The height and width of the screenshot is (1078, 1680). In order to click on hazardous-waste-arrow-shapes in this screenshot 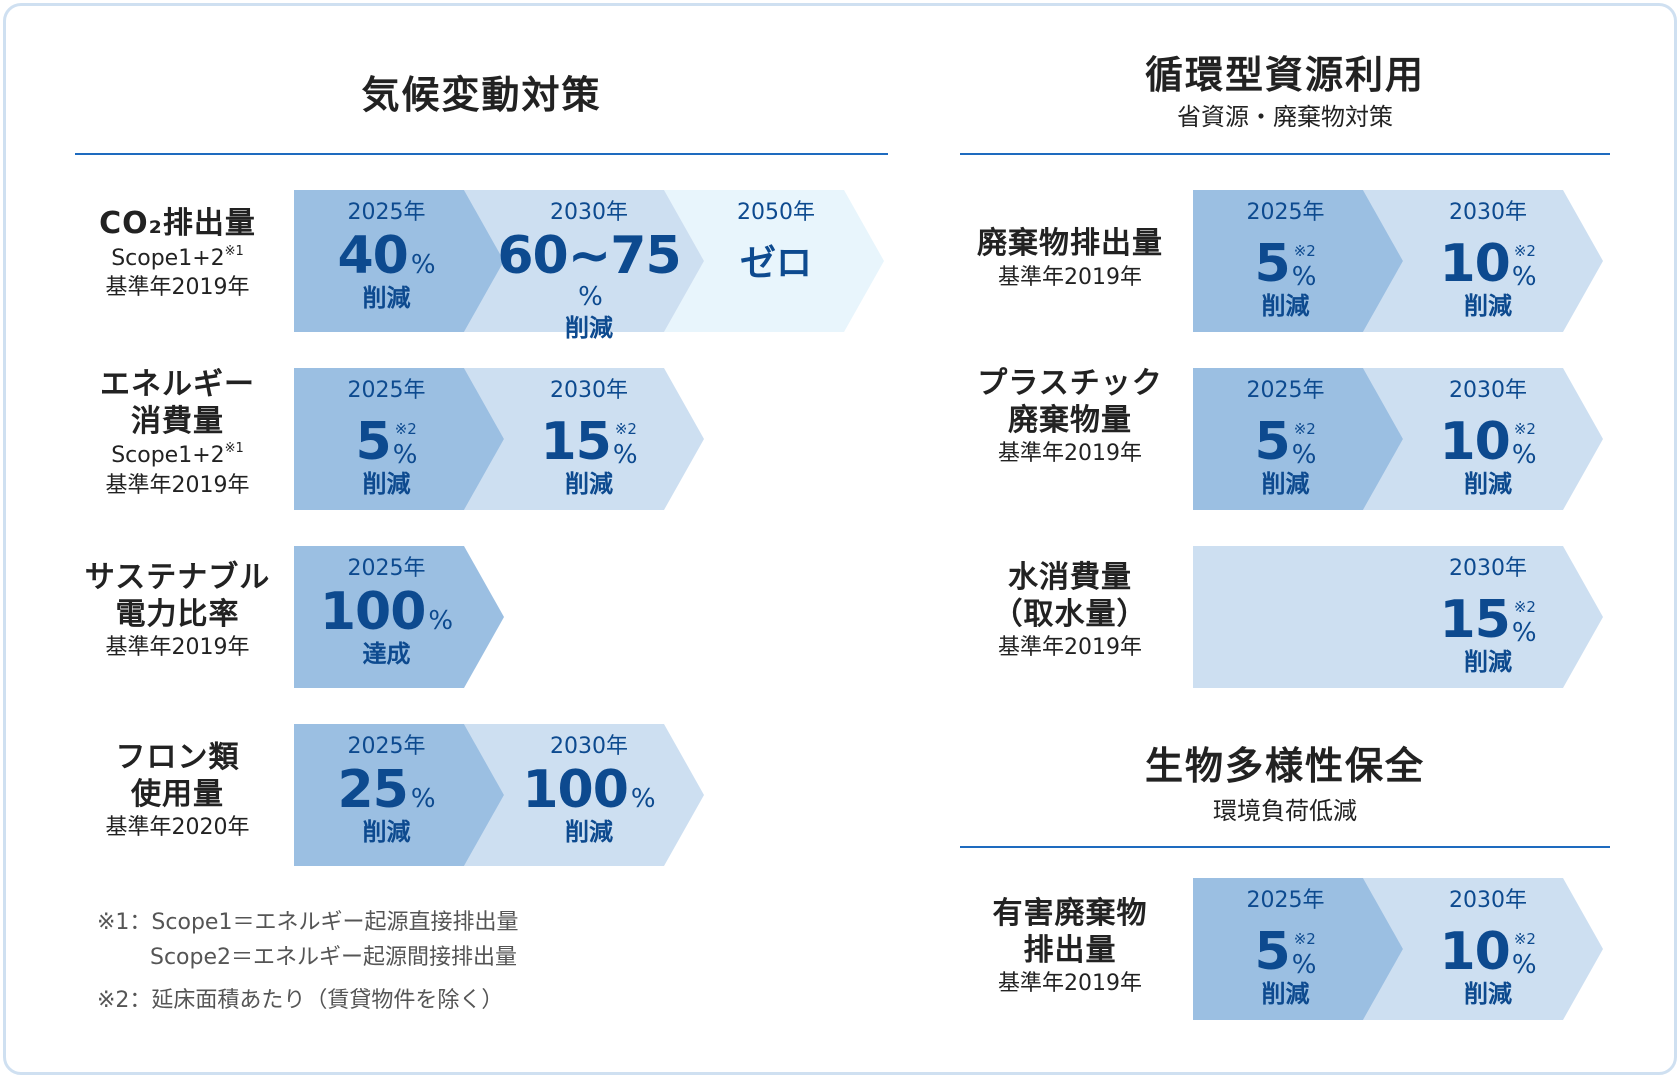, I will do `click(1398, 949)`.